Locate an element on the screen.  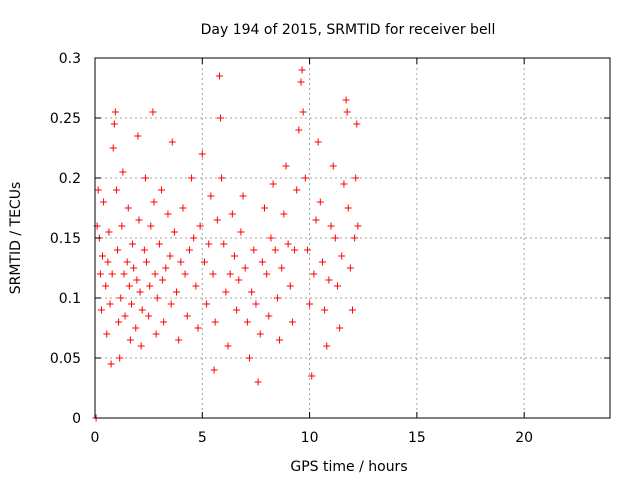
x-tick-label: 20 is located at coordinates (524, 438).